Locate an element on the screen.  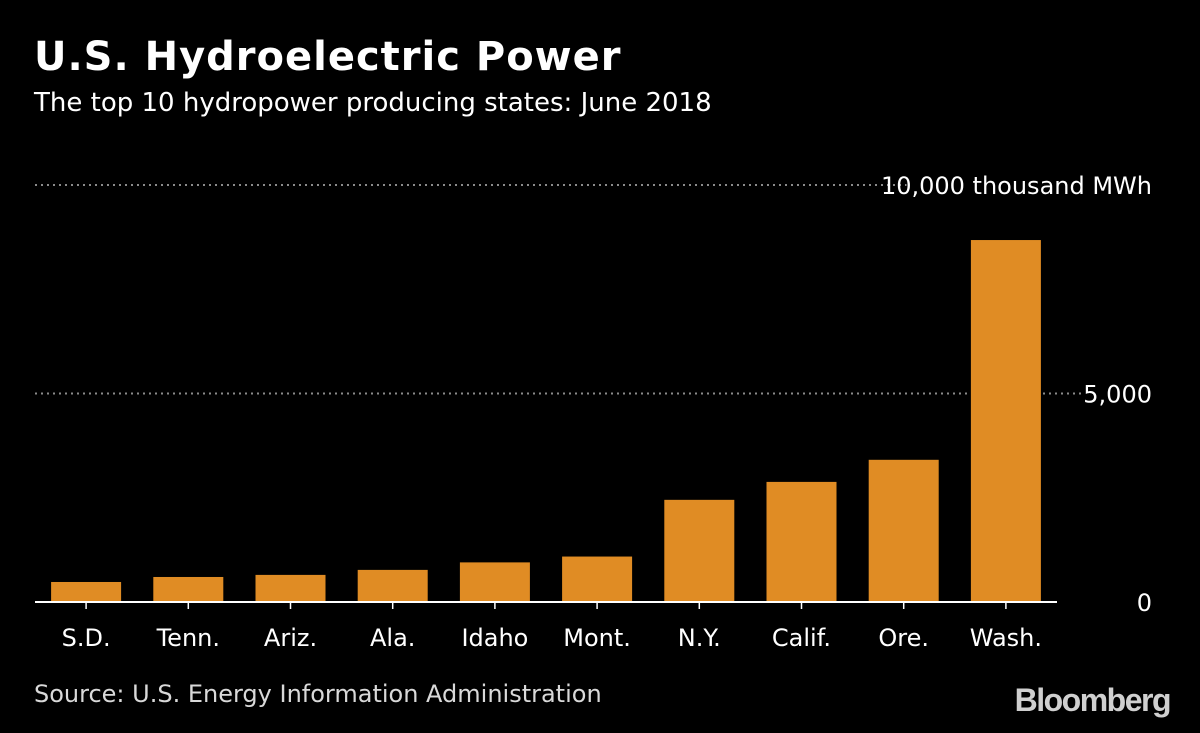
chart-title: U.S. Hydroelectric Power is located at coordinates (328, 57).